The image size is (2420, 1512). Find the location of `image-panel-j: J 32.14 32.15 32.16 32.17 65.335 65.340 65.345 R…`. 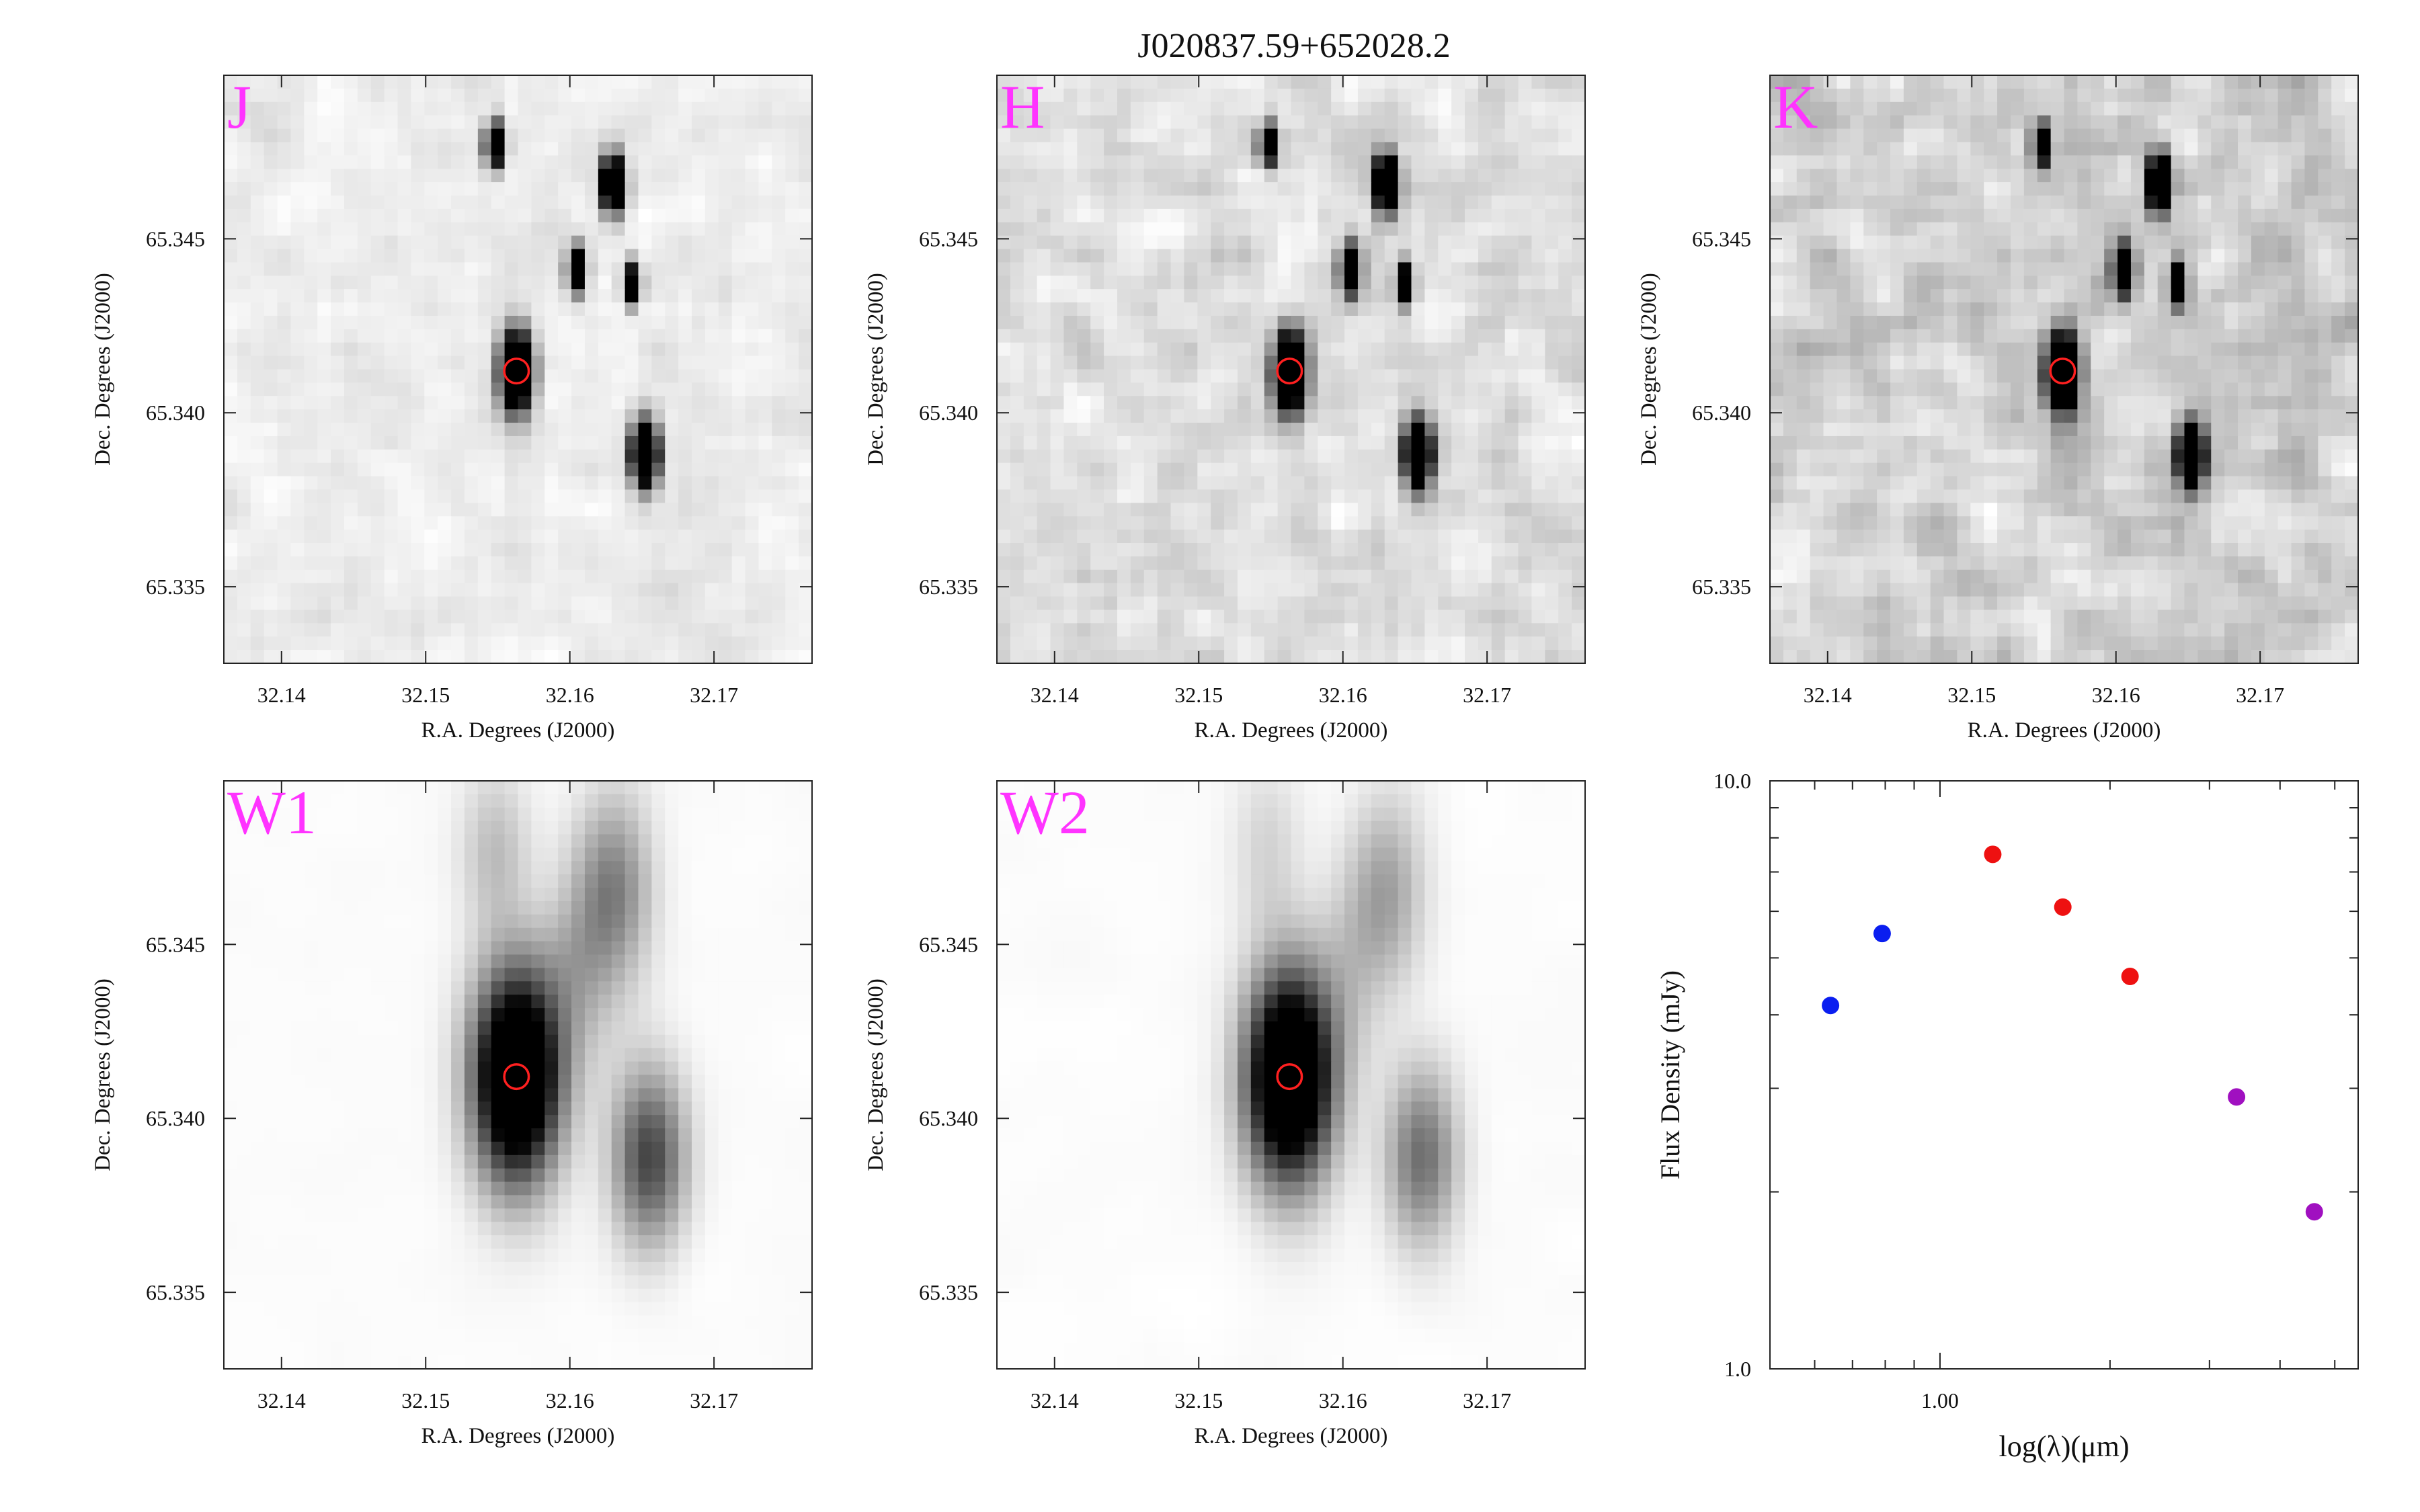

image-panel-j: J 32.14 32.15 32.16 32.17 65.335 65.340 65.345 R… is located at coordinates (452, 408).